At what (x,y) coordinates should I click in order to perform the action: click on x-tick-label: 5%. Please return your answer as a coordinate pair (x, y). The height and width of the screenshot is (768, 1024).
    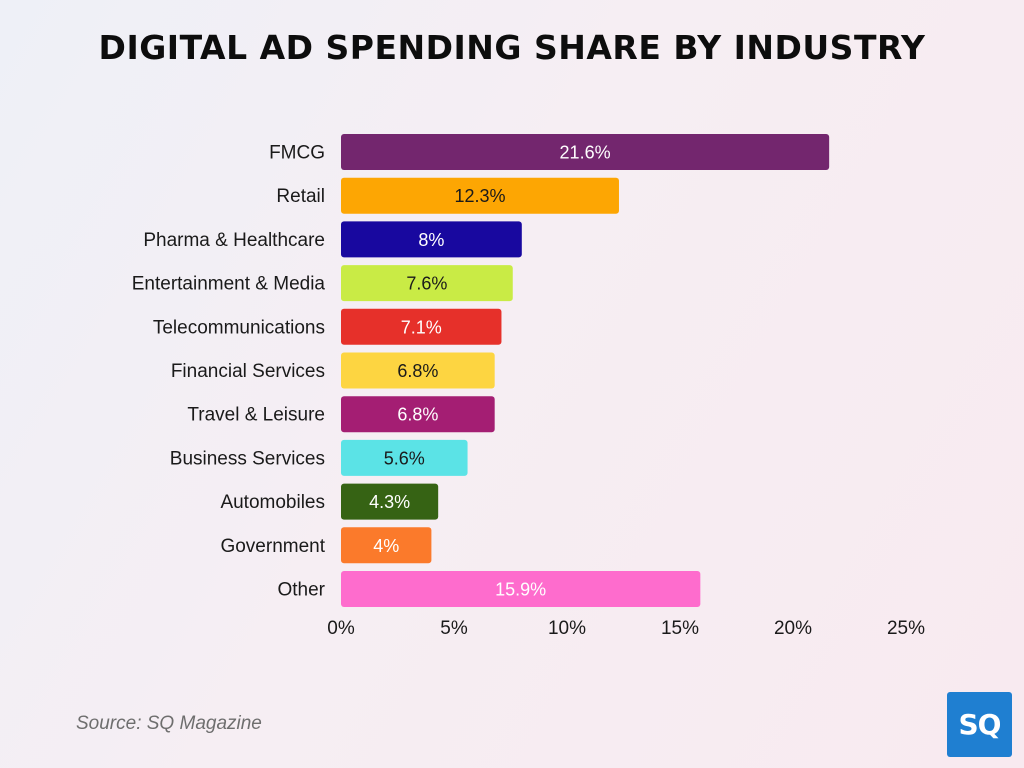
    Looking at the image, I should click on (454, 628).